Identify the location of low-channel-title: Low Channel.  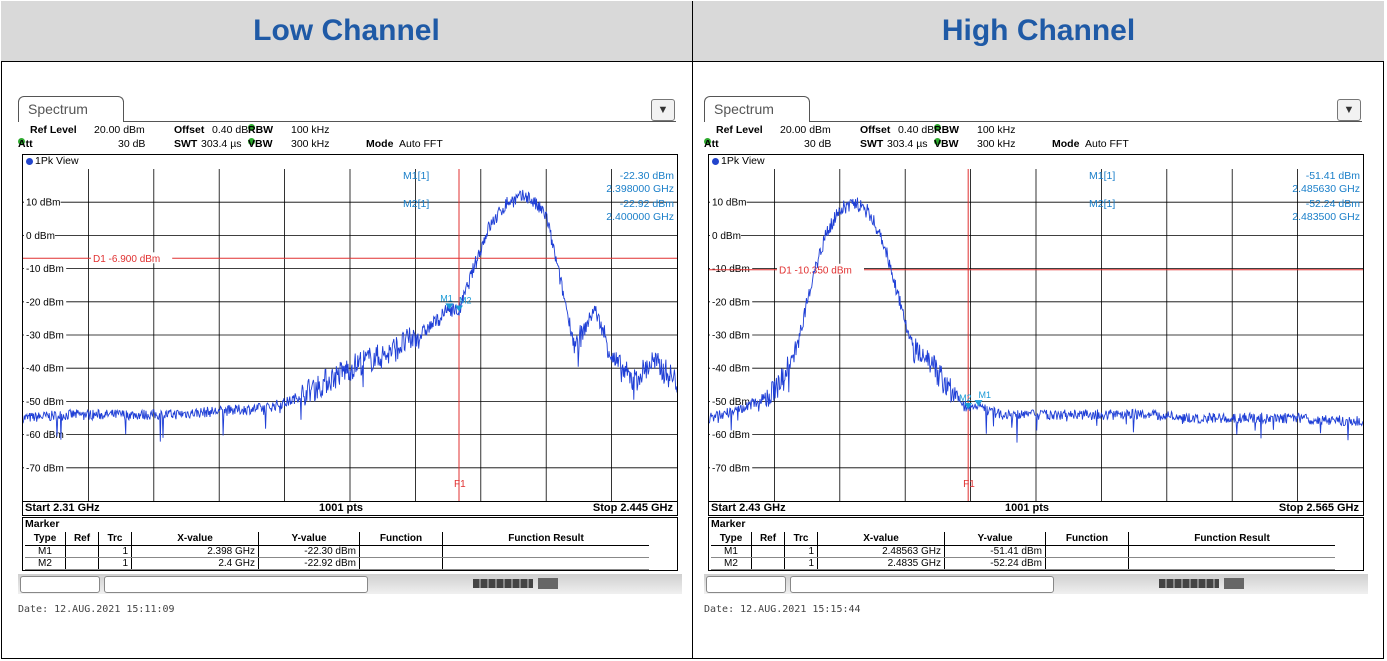
(346, 30).